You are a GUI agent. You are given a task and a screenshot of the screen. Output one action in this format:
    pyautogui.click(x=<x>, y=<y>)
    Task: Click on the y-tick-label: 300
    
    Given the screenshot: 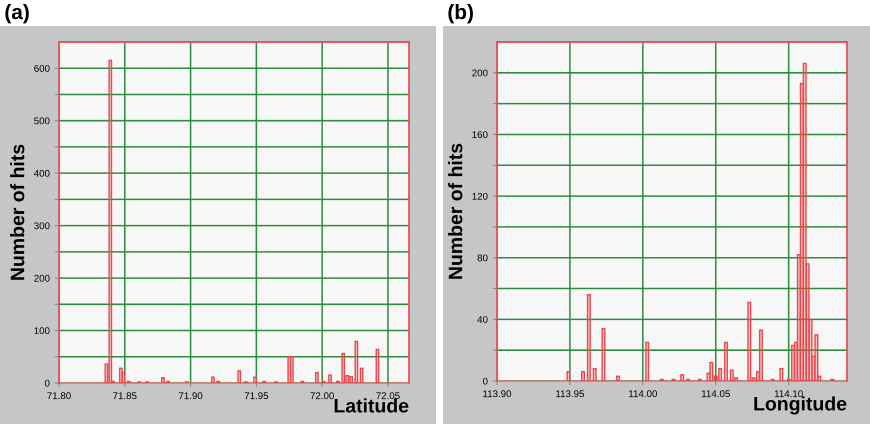 What is the action you would take?
    pyautogui.click(x=42, y=226)
    